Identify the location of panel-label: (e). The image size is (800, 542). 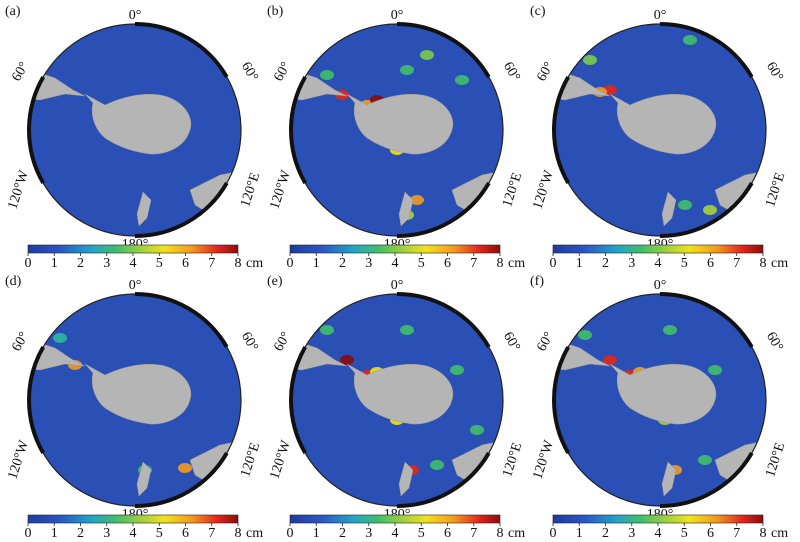
(275, 281).